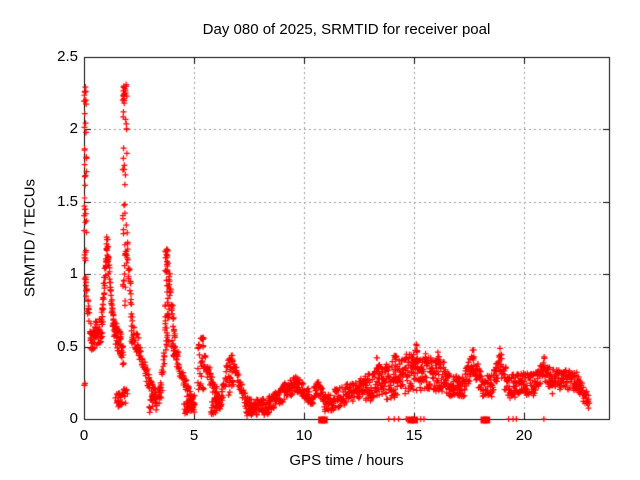 This screenshot has width=640, height=480. Describe the element at coordinates (346, 460) in the screenshot. I see `x-axis-label: GPS time / hours` at that location.